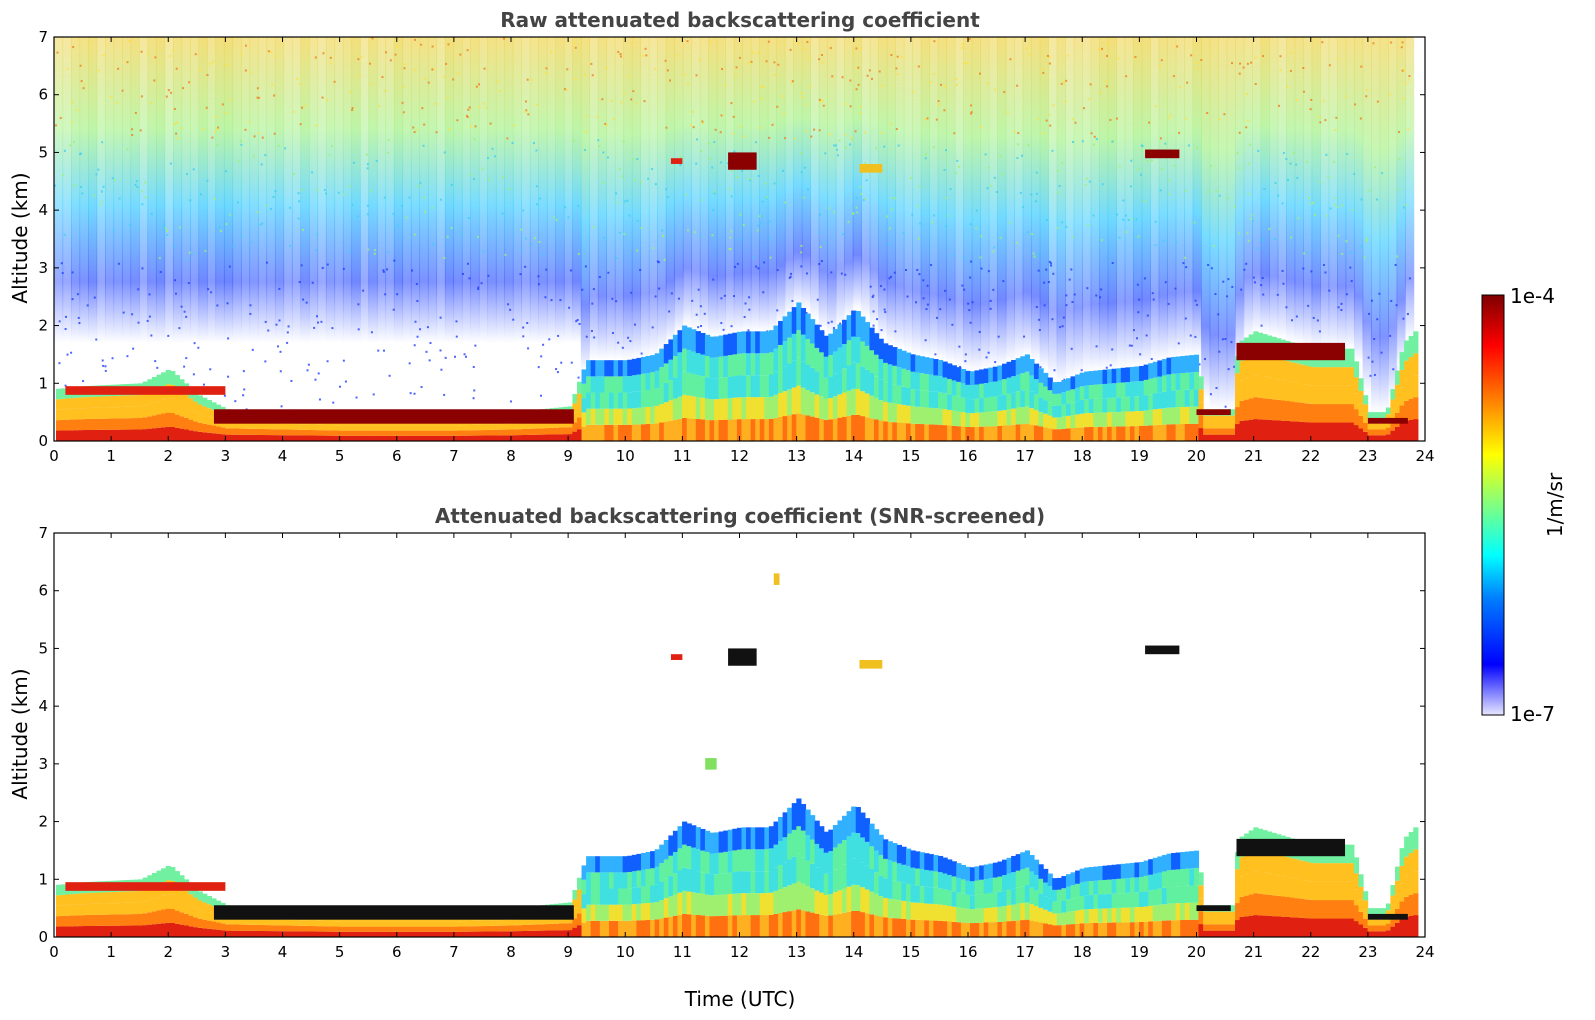  I want to click on elevated-layer, so click(1213, 412).